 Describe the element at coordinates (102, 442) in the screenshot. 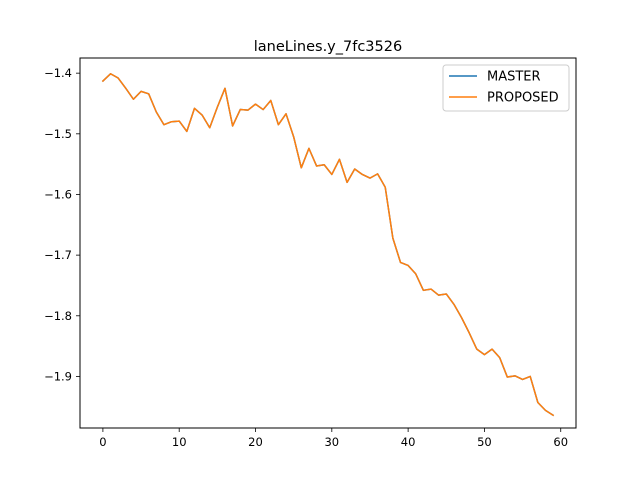

I see `x-tick-label: 0` at that location.